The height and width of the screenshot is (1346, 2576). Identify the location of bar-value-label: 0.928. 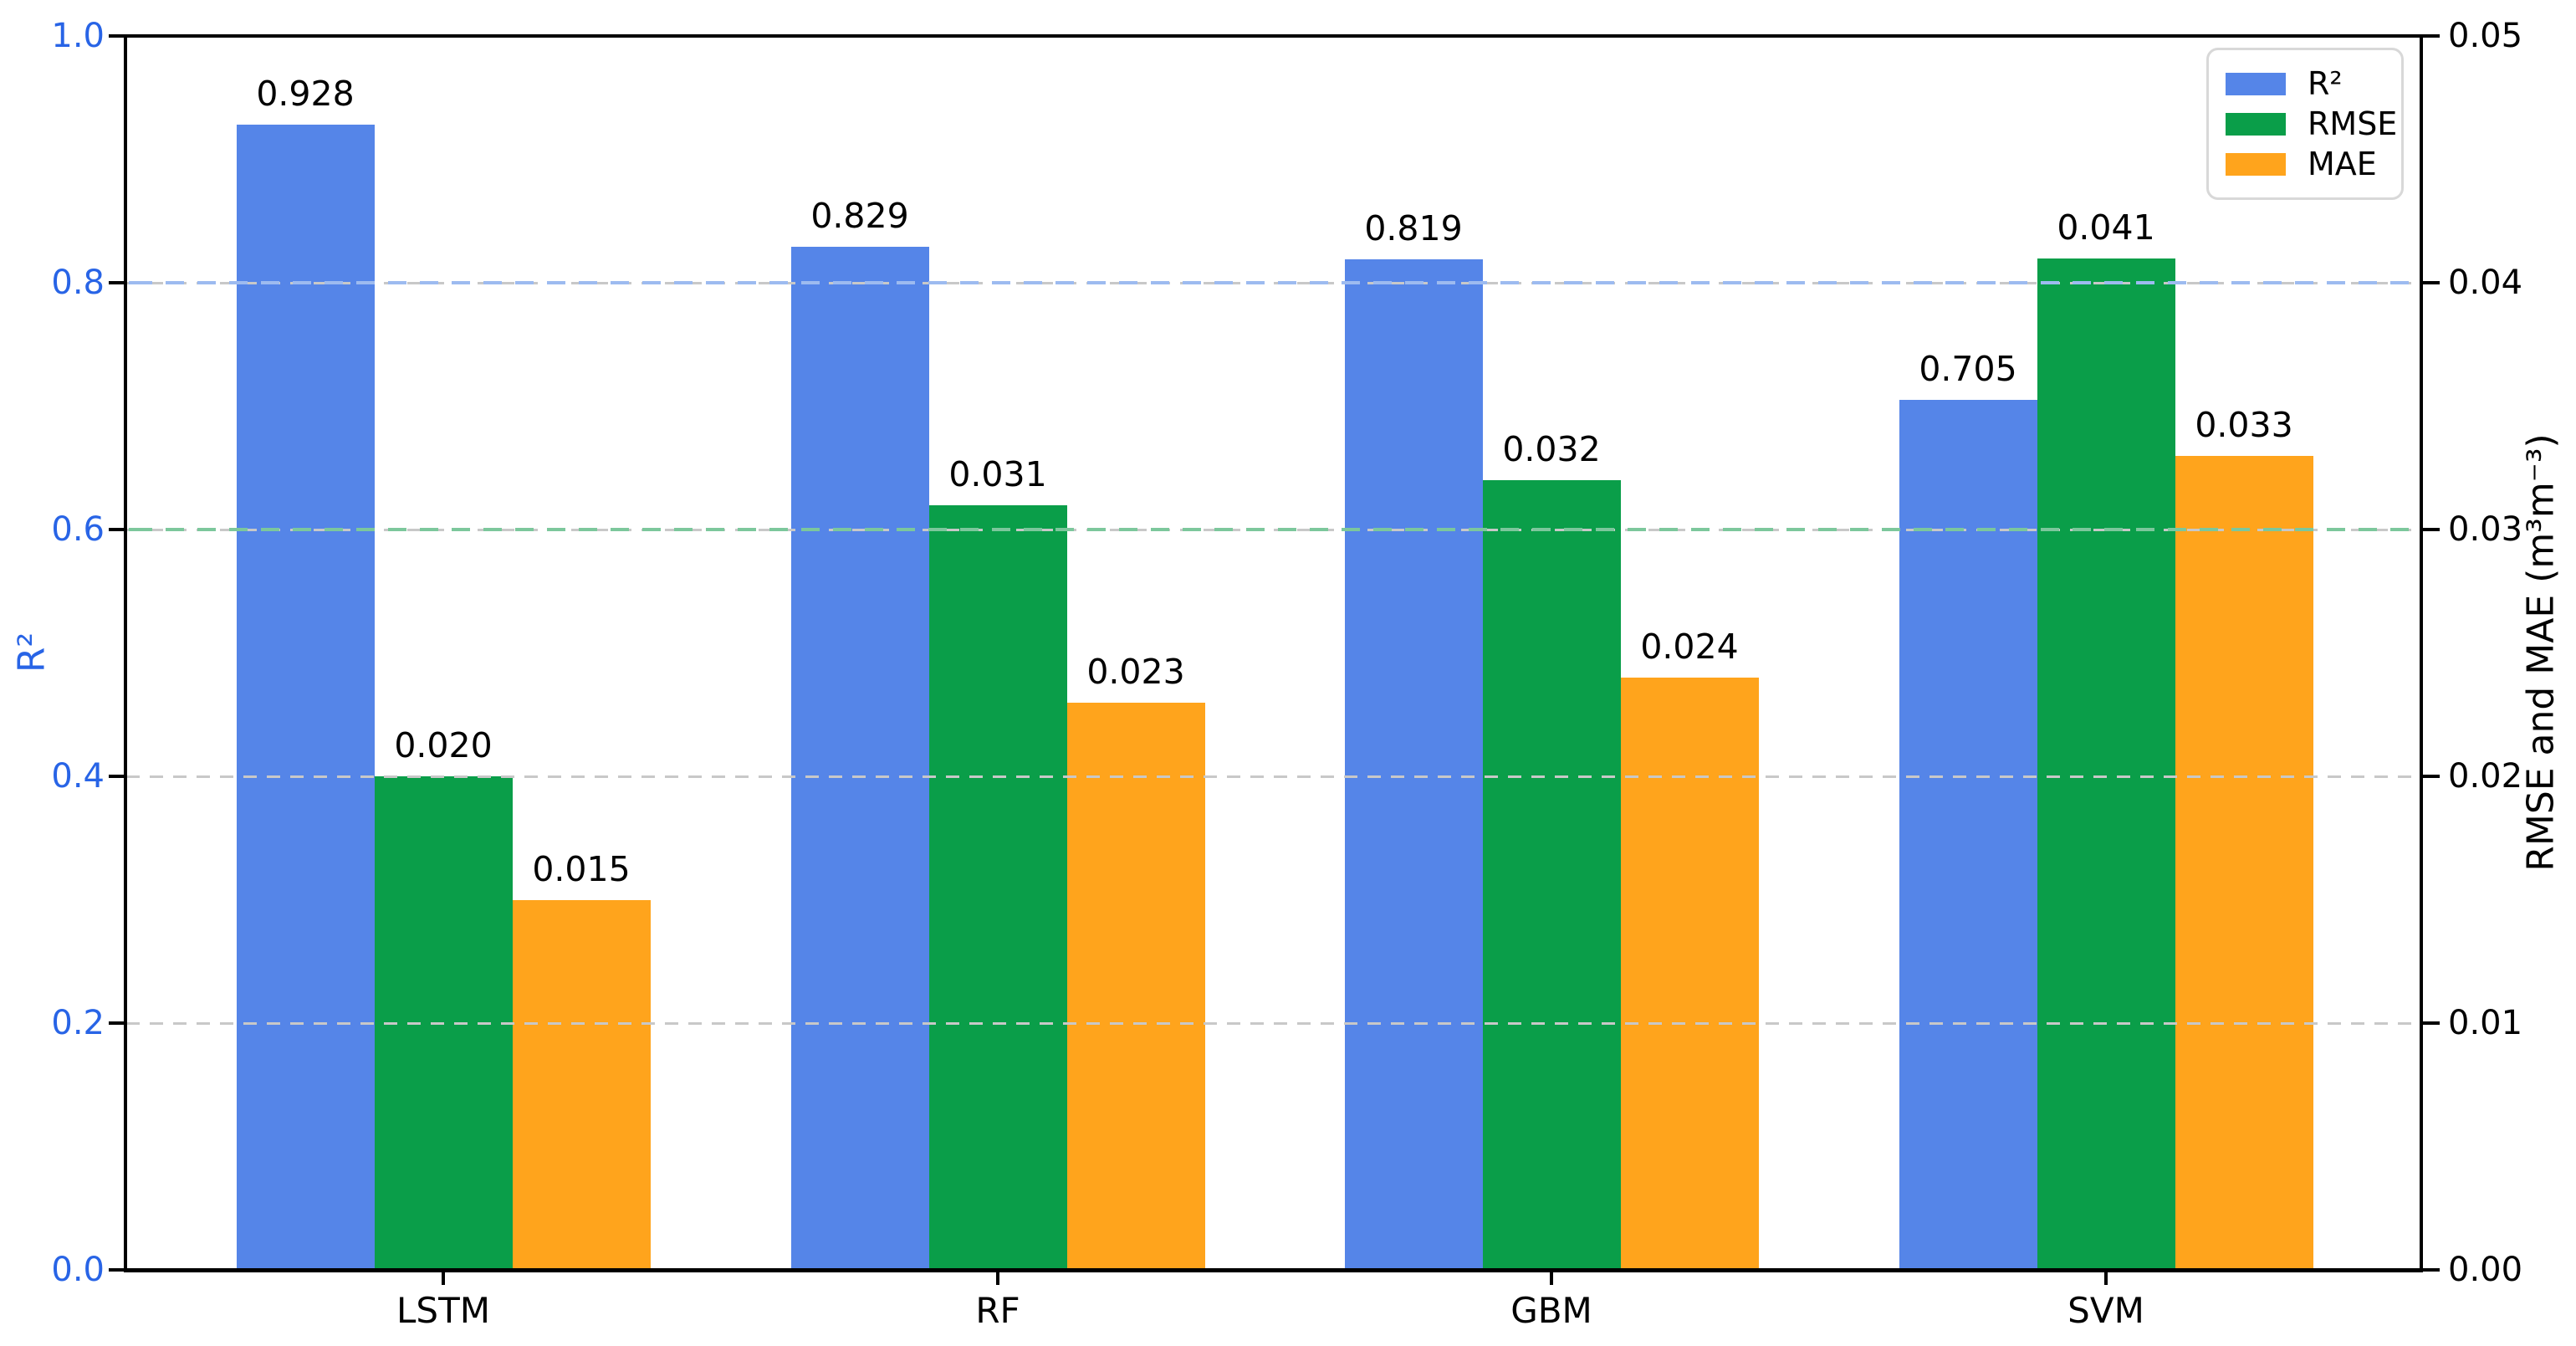
(305, 94).